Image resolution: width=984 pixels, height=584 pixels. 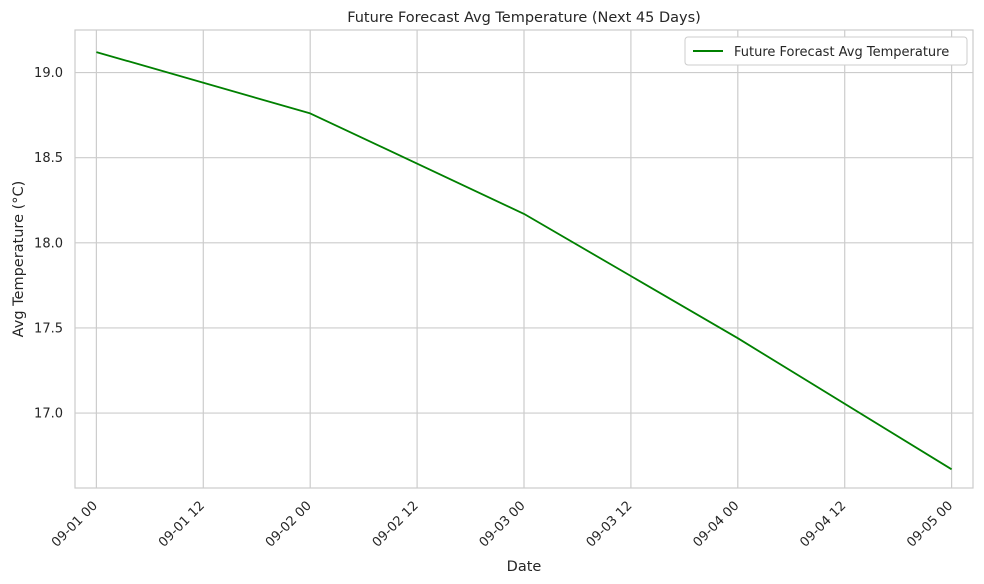 I want to click on x-tick-label: 09-04 00, so click(x=716, y=524).